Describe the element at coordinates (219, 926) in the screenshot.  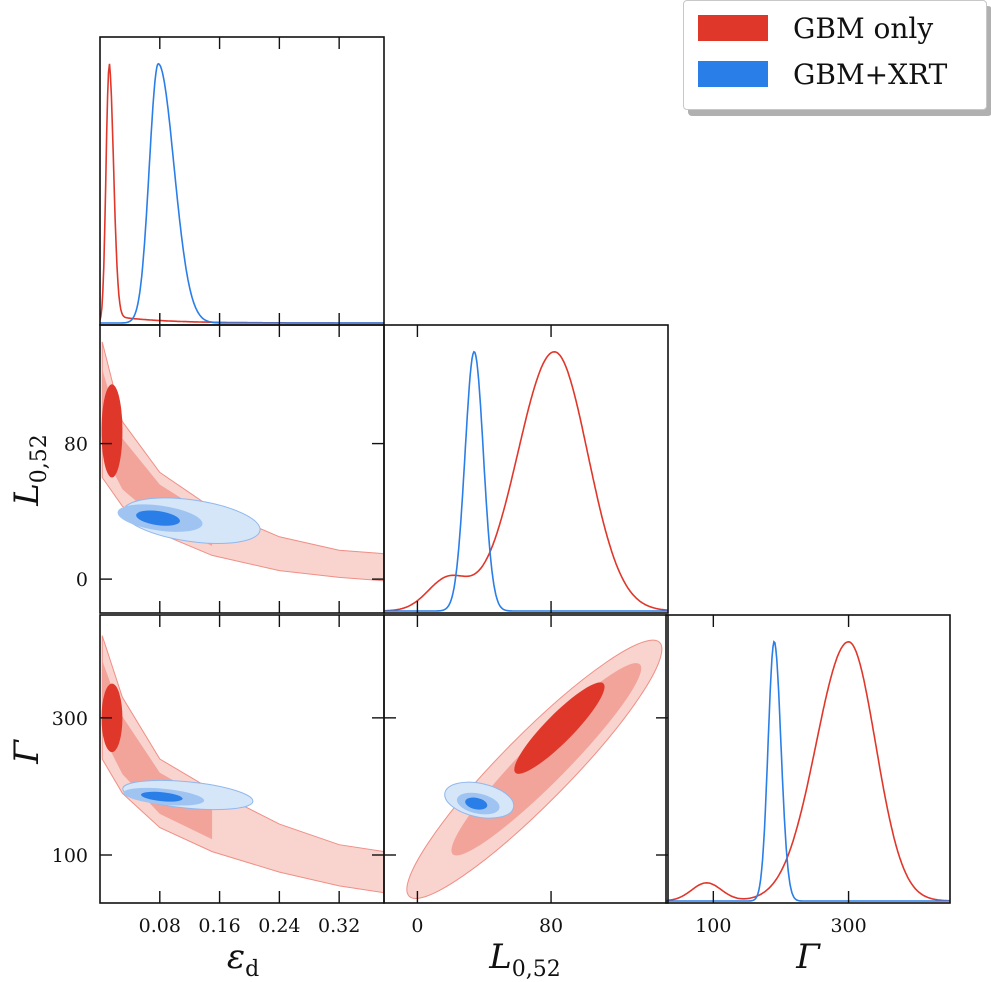
I see `x-tick-label-eps_d: 0.16` at that location.